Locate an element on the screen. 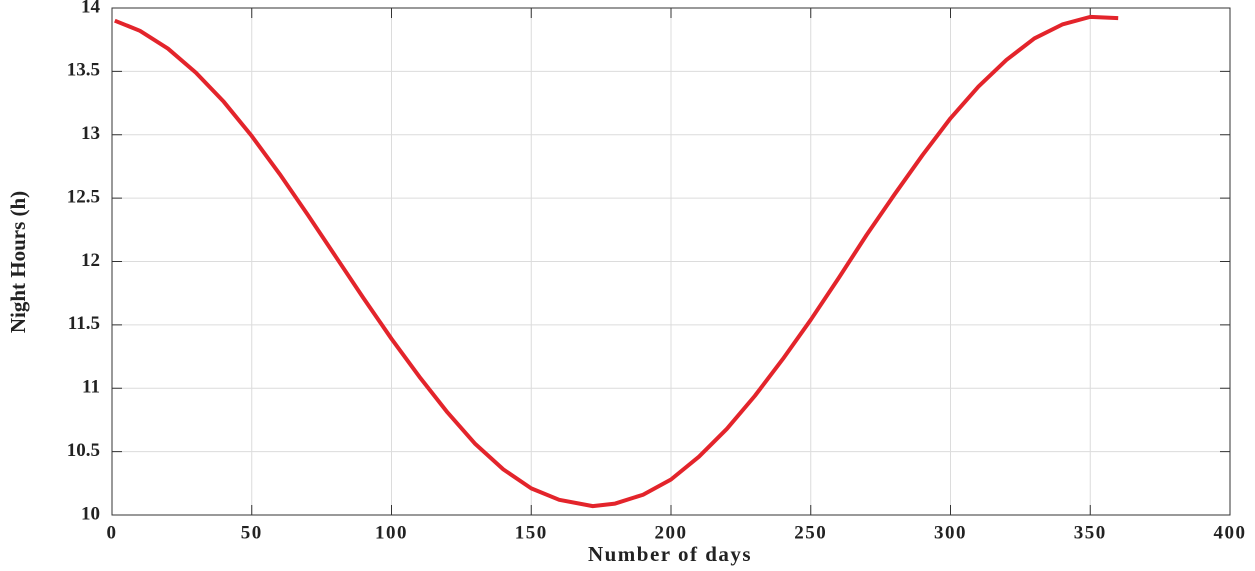 The height and width of the screenshot is (571, 1255). x-tick-label: 200 is located at coordinates (671, 532).